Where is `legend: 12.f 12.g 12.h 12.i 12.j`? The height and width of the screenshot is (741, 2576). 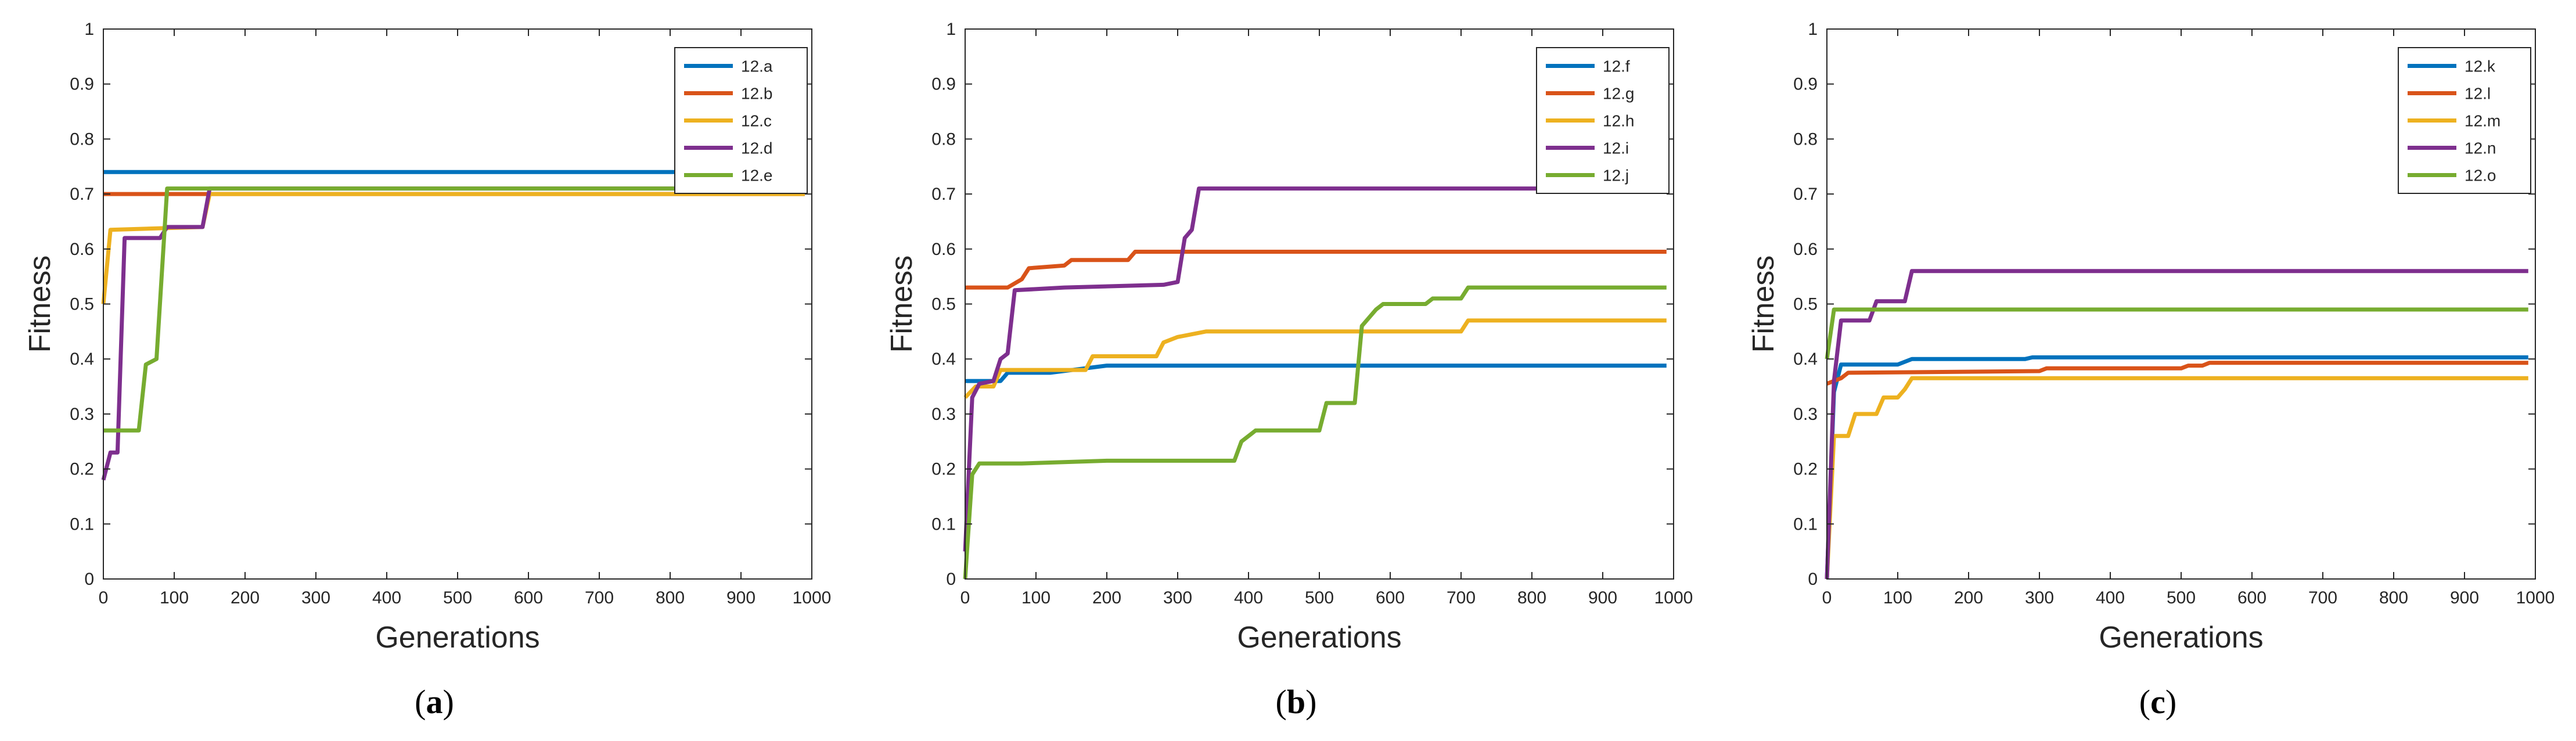
legend: 12.f 12.g 12.h 12.i 12.j is located at coordinates (1603, 121).